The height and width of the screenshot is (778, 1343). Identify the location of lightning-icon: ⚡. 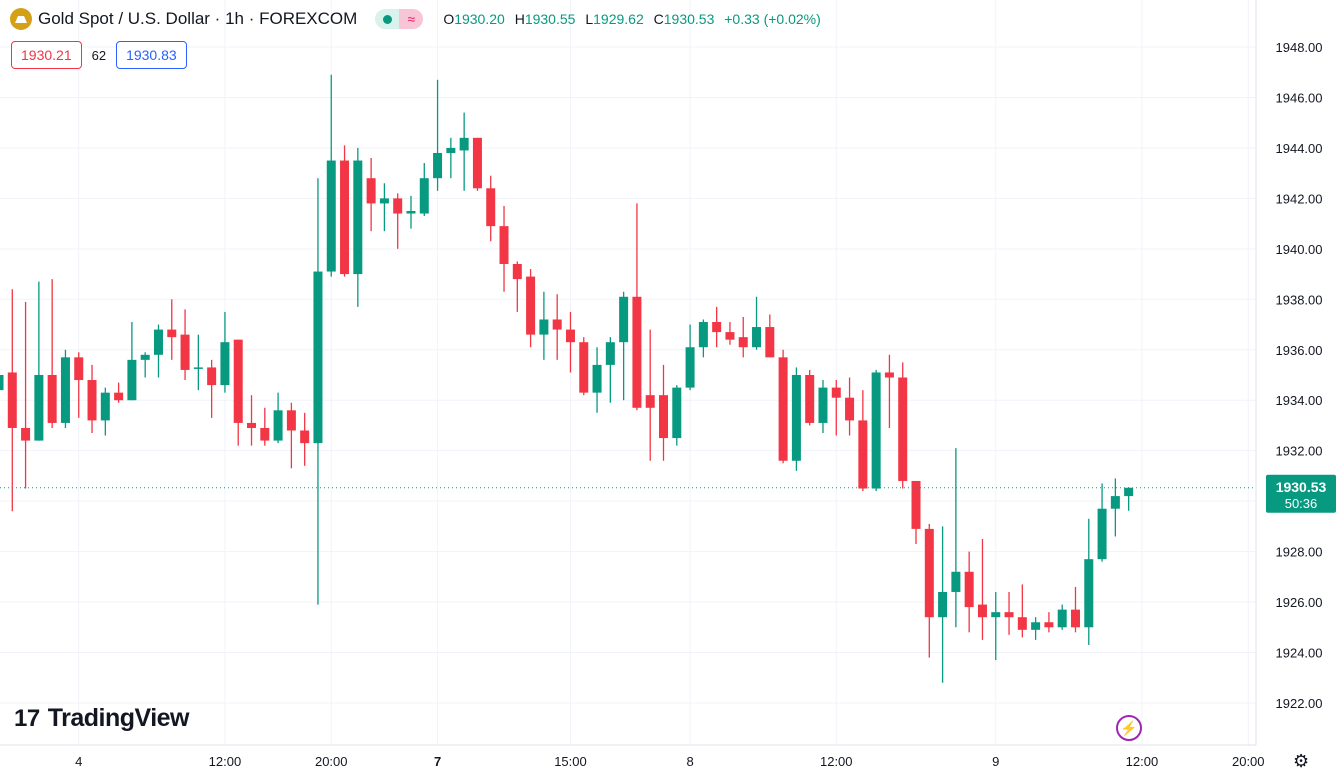
(1129, 728).